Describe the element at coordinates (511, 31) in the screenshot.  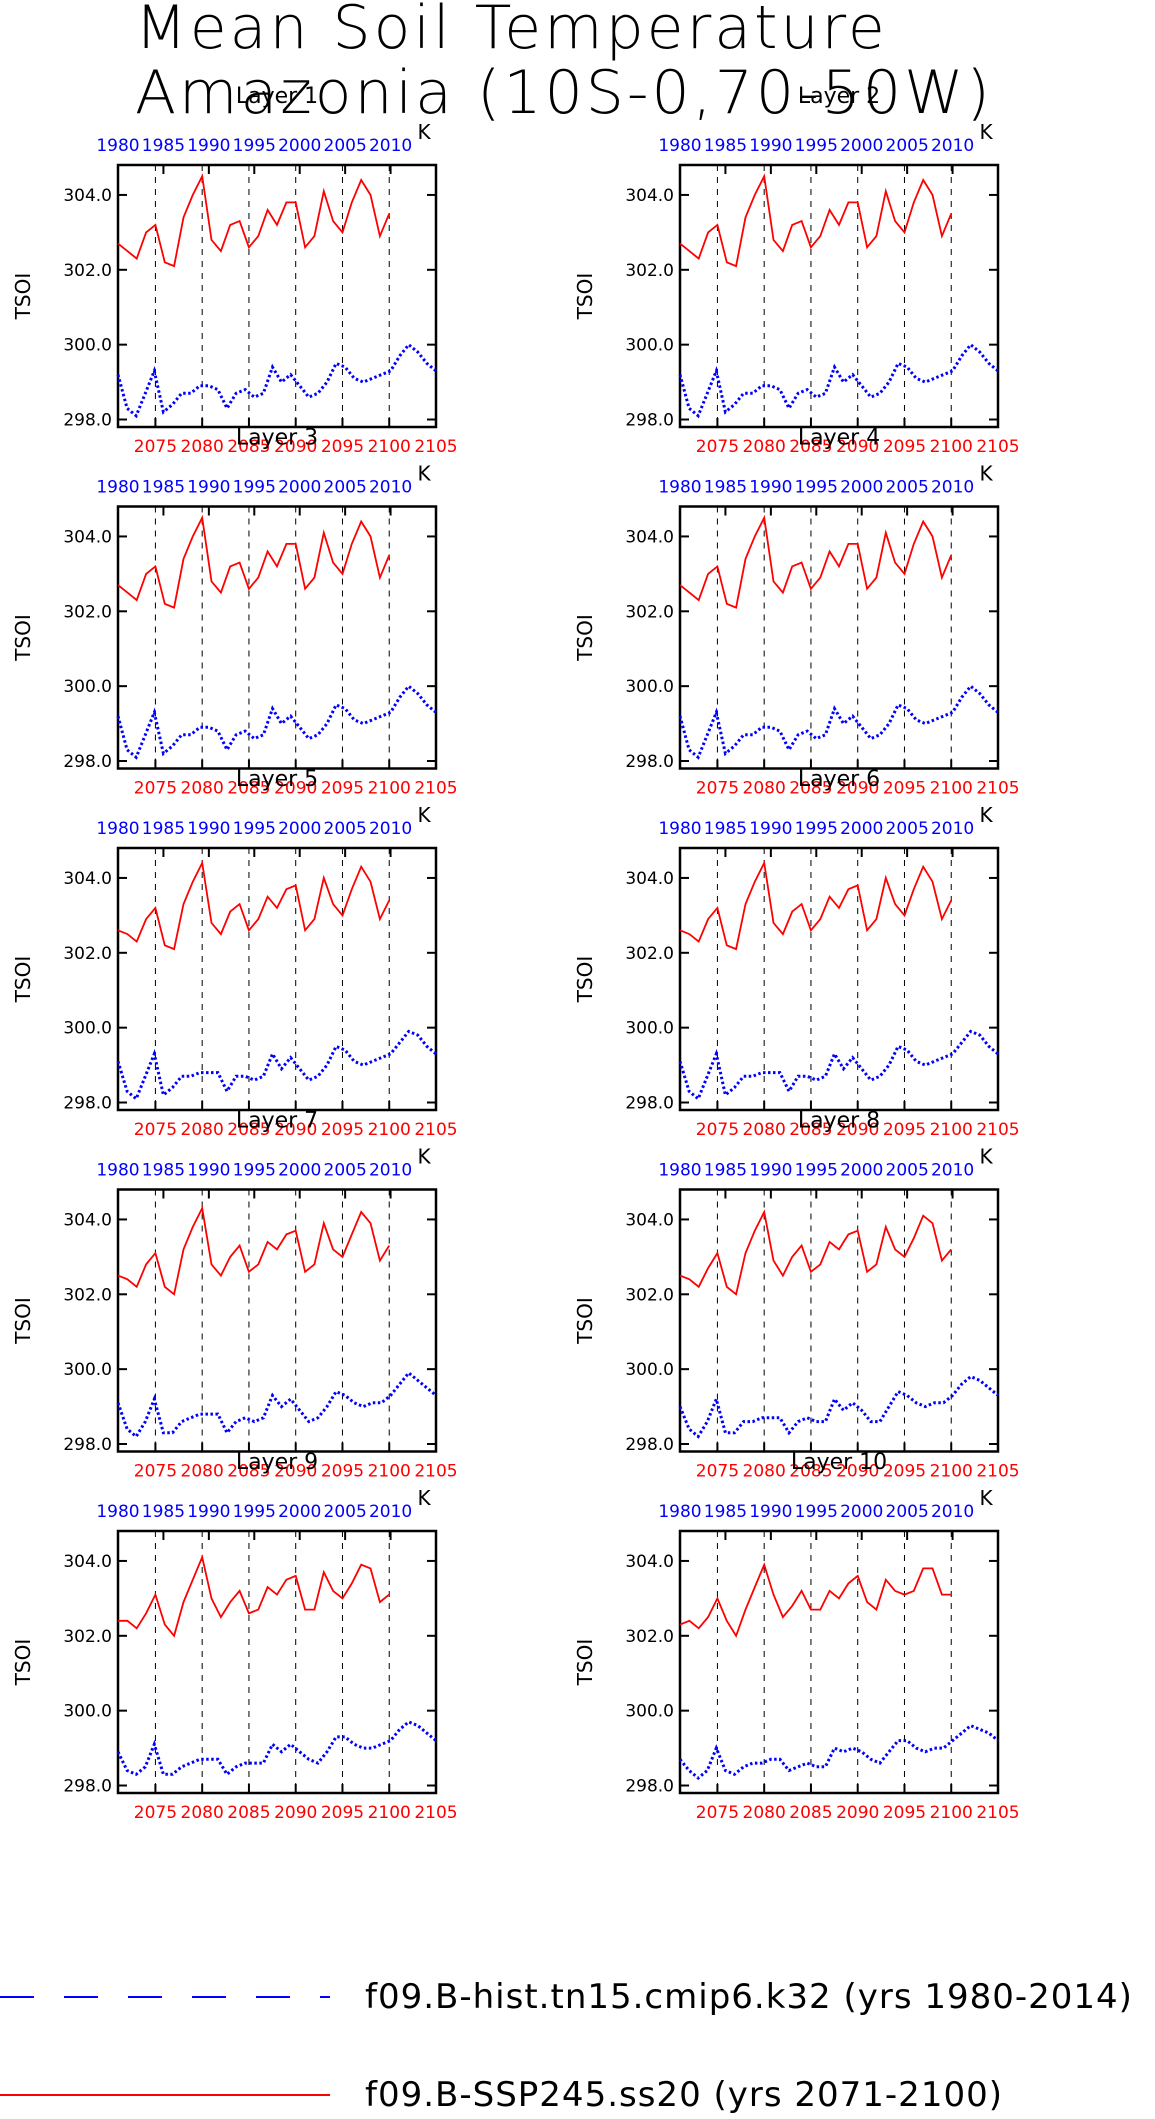
I see `chart-title-line-1: Mean Soil Temperature` at that location.